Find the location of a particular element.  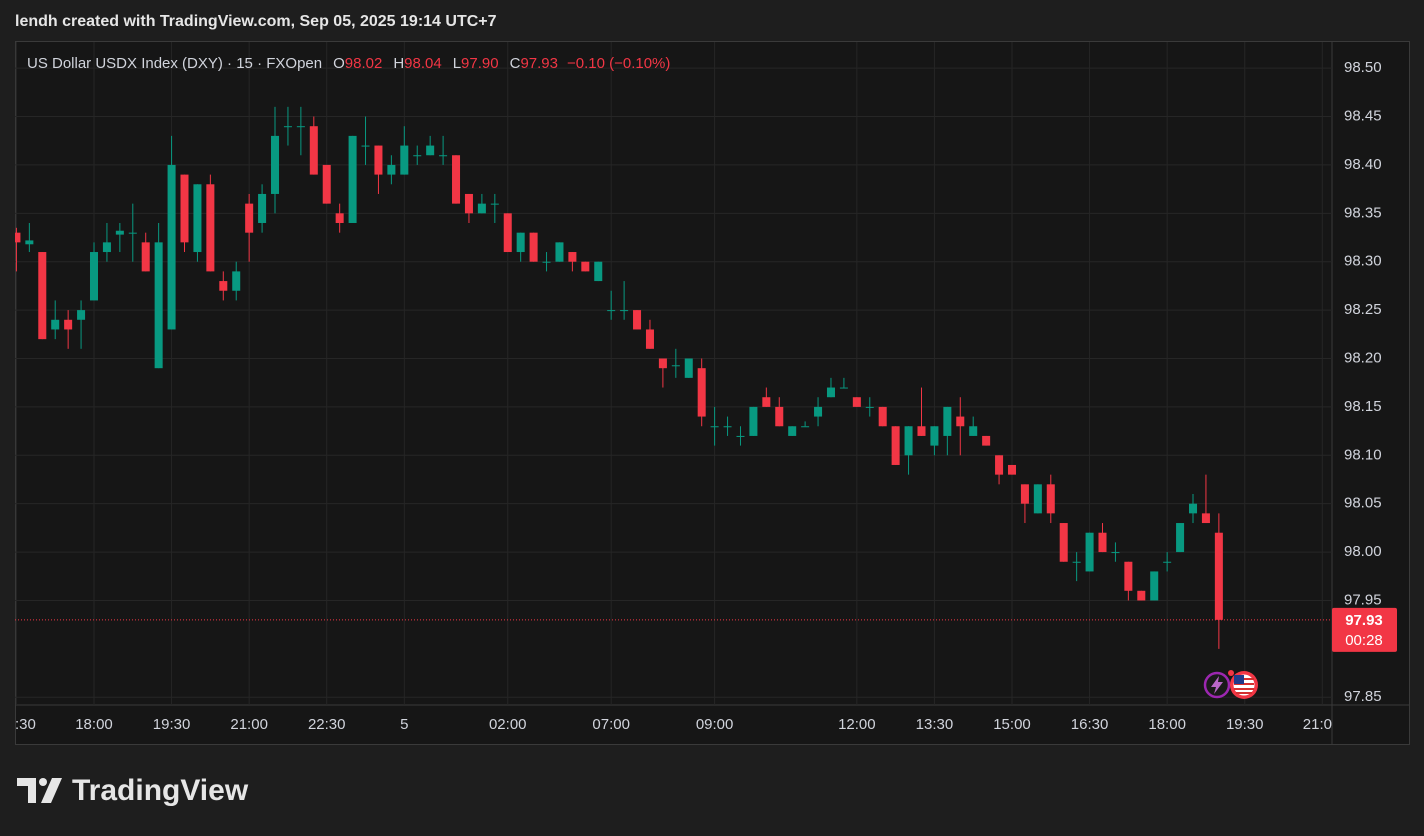

x-tick-label: 15:00 is located at coordinates (1012, 724).